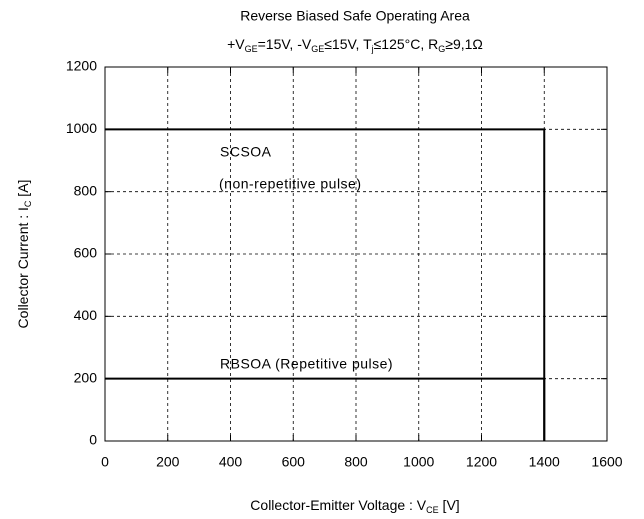 The height and width of the screenshot is (519, 644). Describe the element at coordinates (93, 440) in the screenshot. I see `y-tick-label: 0` at that location.